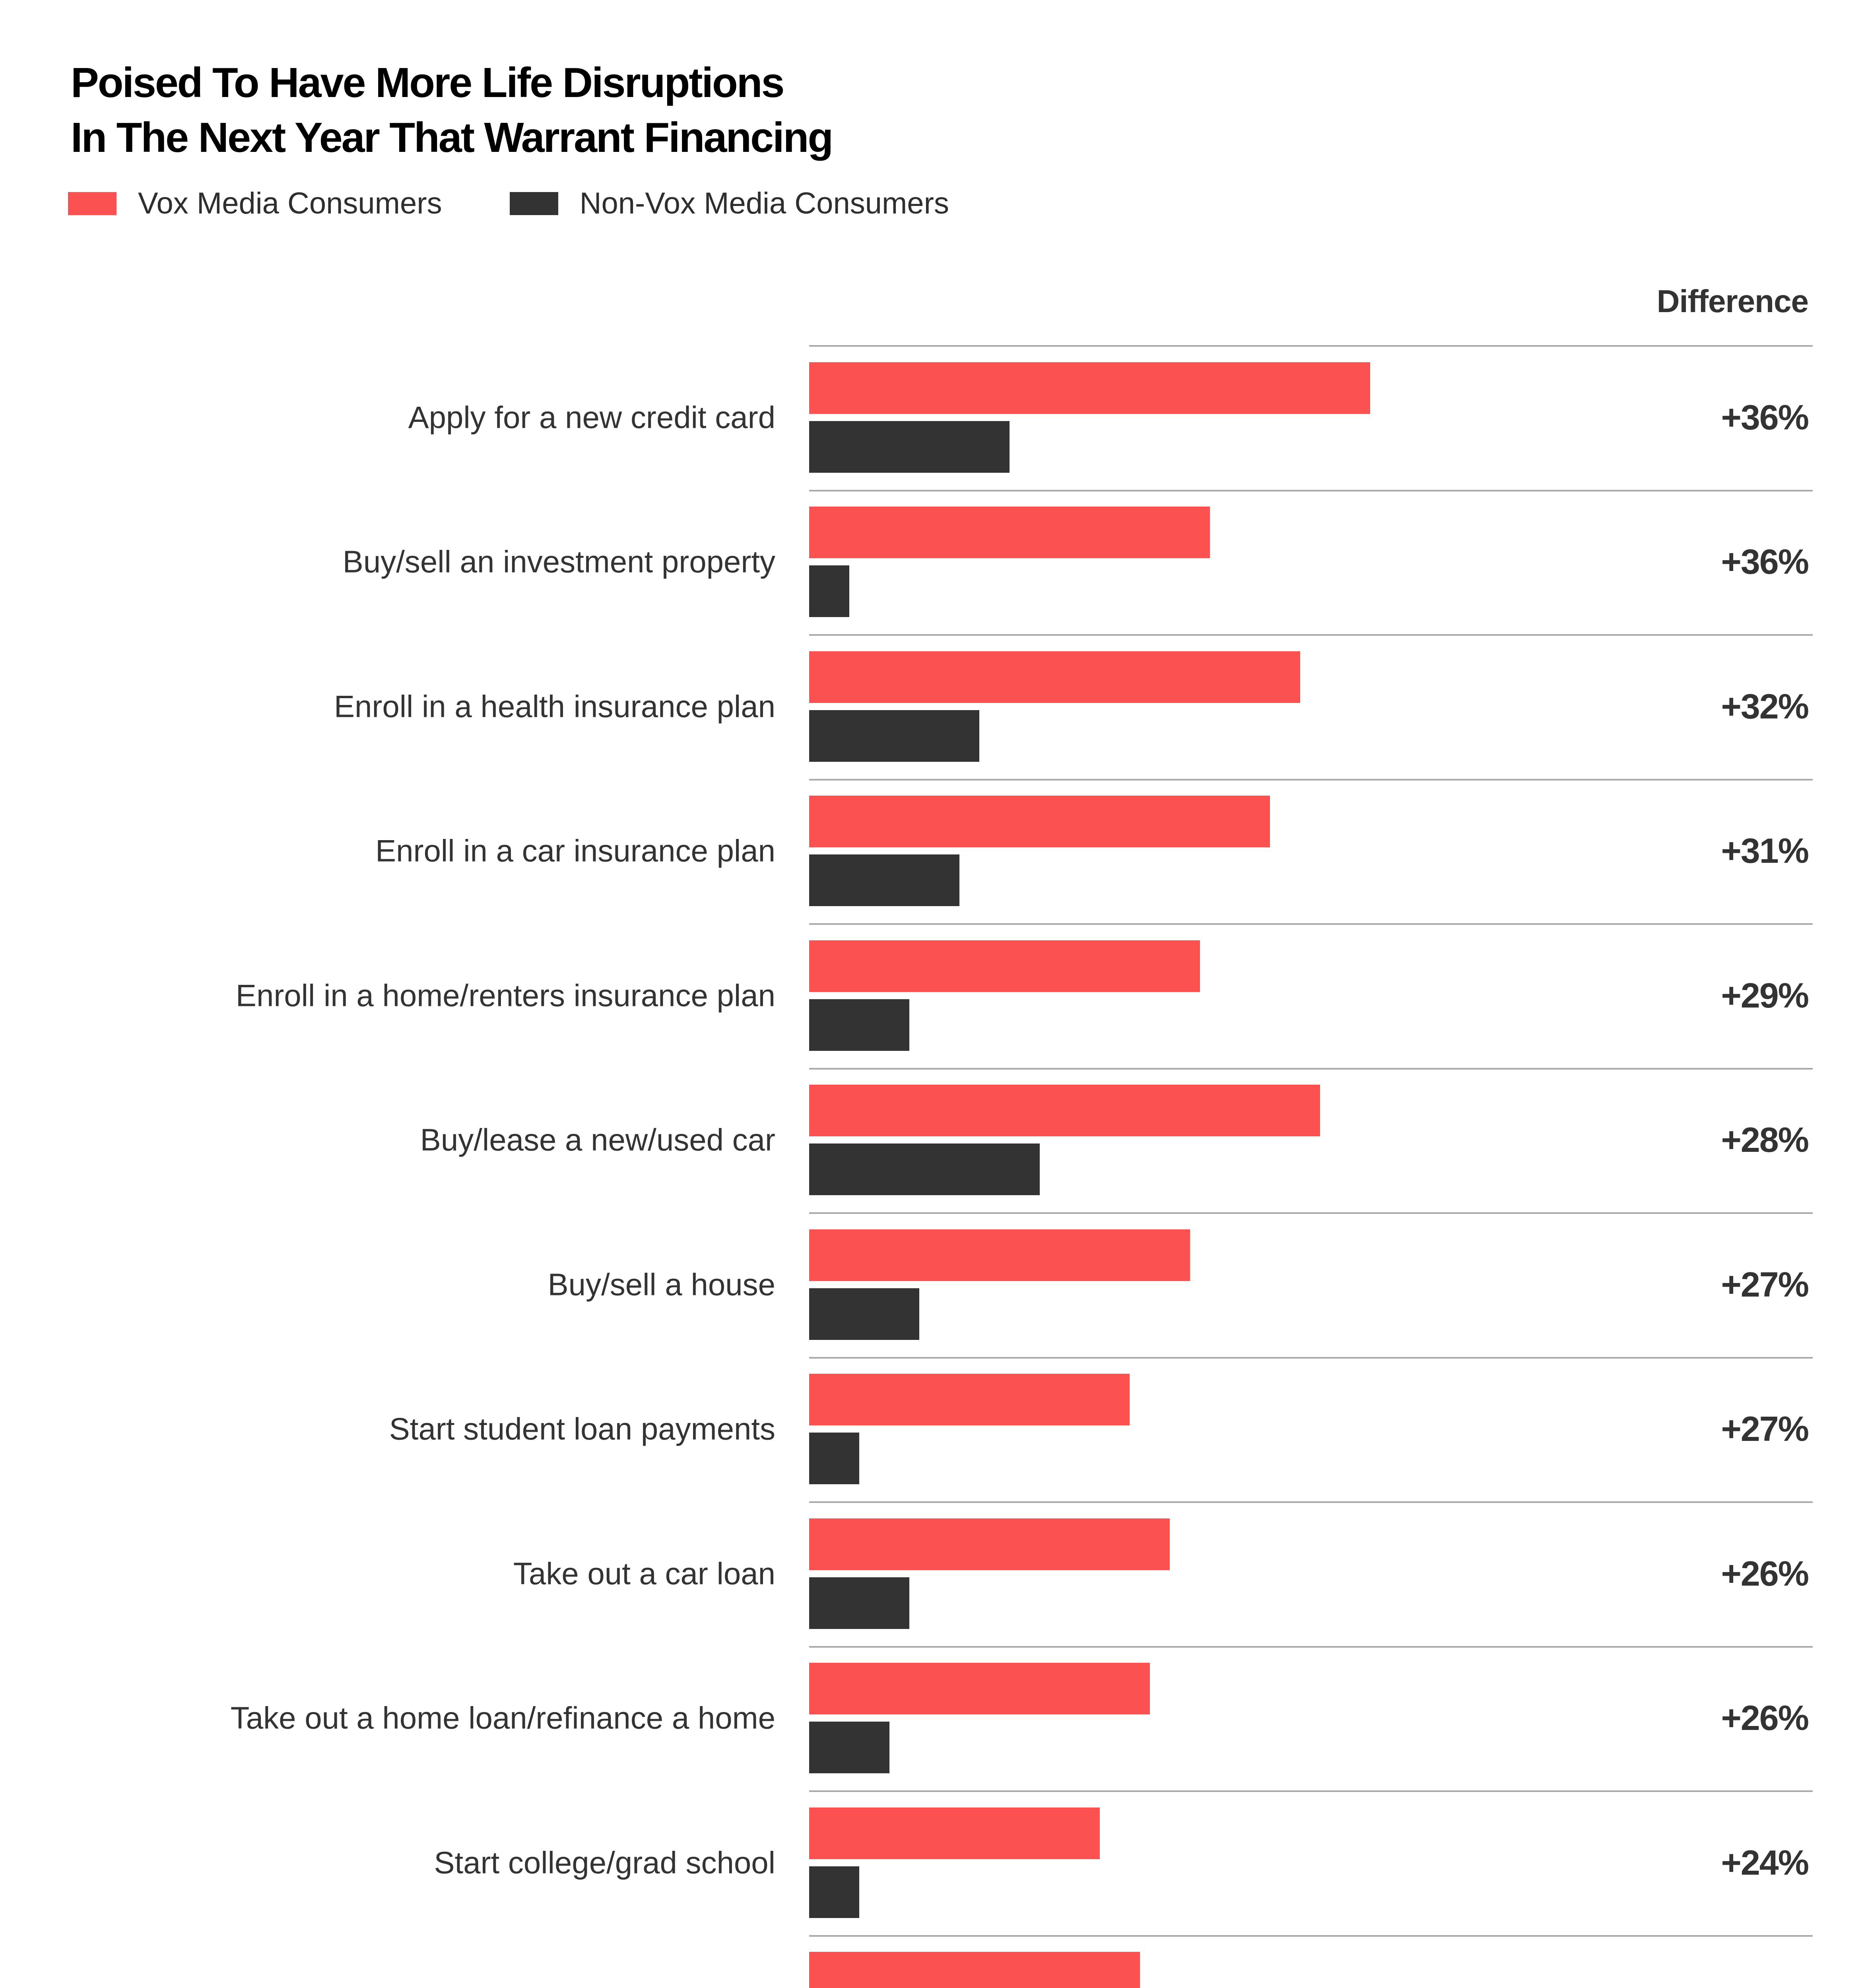 The height and width of the screenshot is (1988, 1864). What do you see at coordinates (1765, 1140) in the screenshot?
I see `difference-value: +28%` at bounding box center [1765, 1140].